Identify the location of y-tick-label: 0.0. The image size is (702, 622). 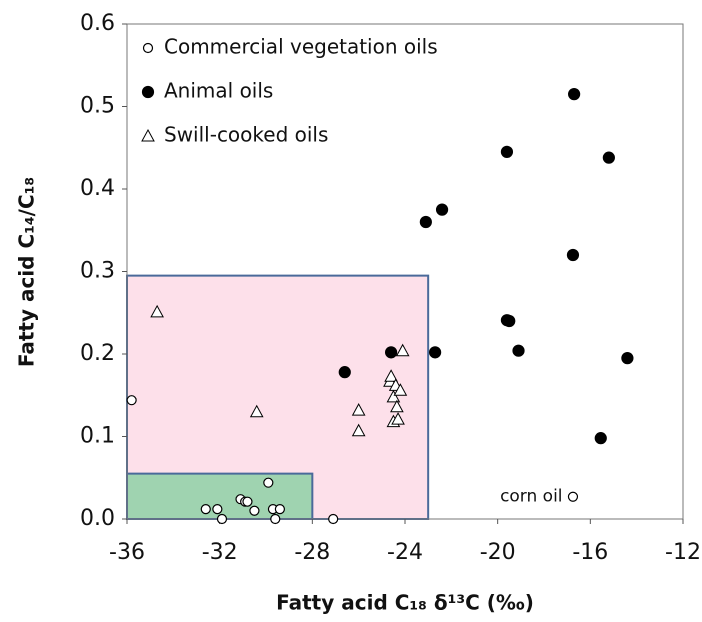
(97, 518).